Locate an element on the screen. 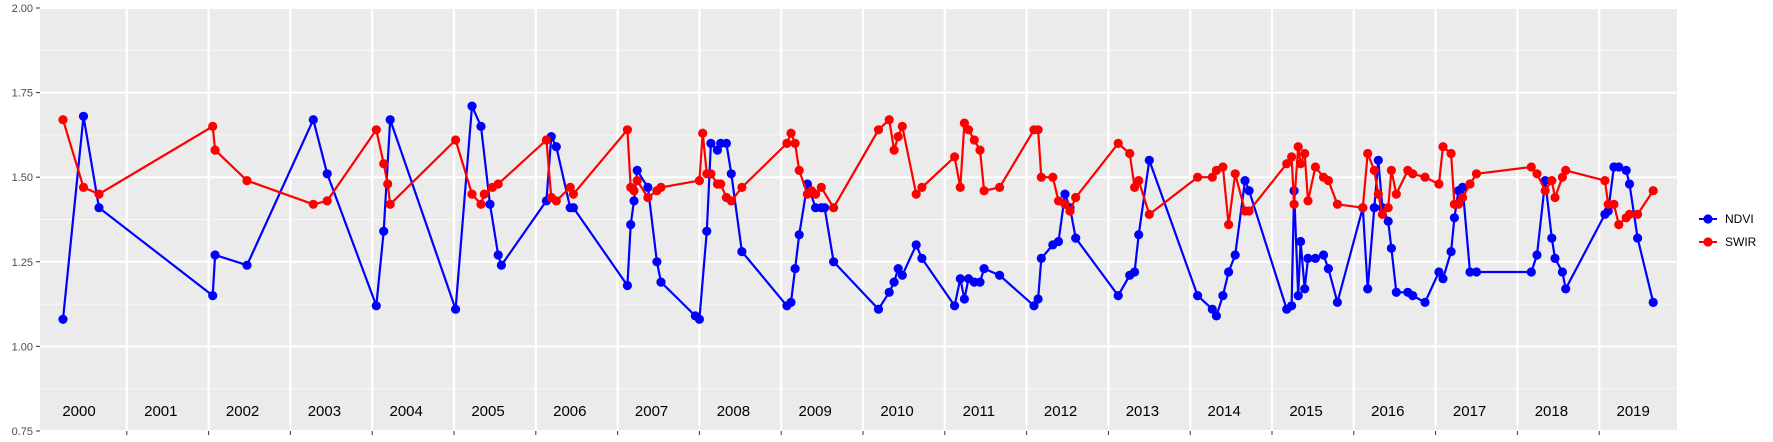 Image resolution: width=1773 pixels, height=442 pixels. legend-label-swir: SWIR is located at coordinates (1741, 242).